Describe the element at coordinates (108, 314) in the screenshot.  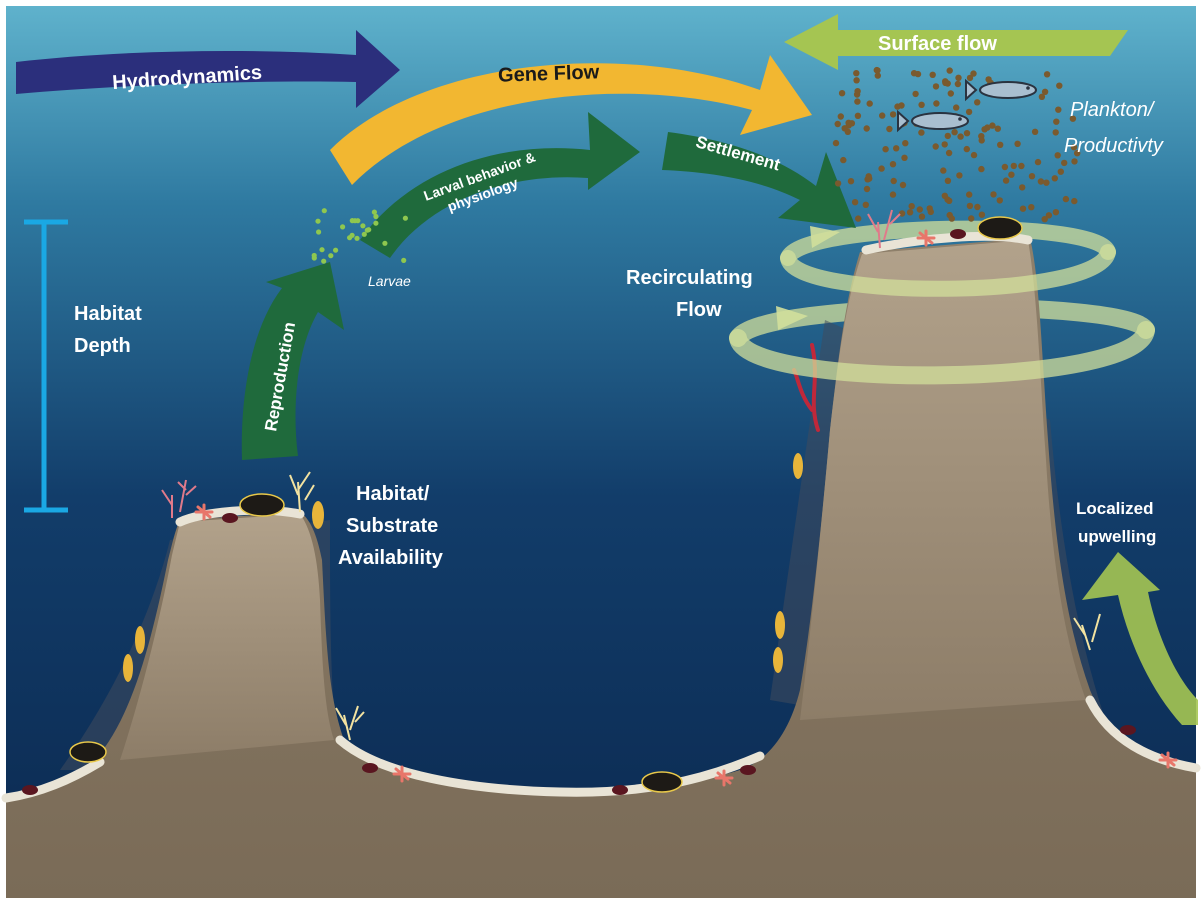
I see `habitat-depth-label-line1: Habitat` at that location.